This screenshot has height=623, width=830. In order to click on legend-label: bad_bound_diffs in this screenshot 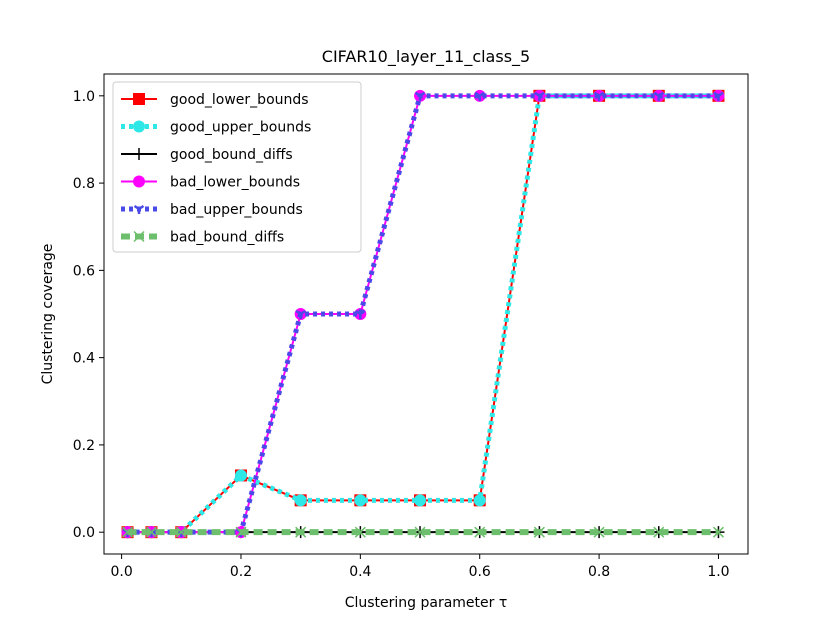, I will do `click(227, 238)`.